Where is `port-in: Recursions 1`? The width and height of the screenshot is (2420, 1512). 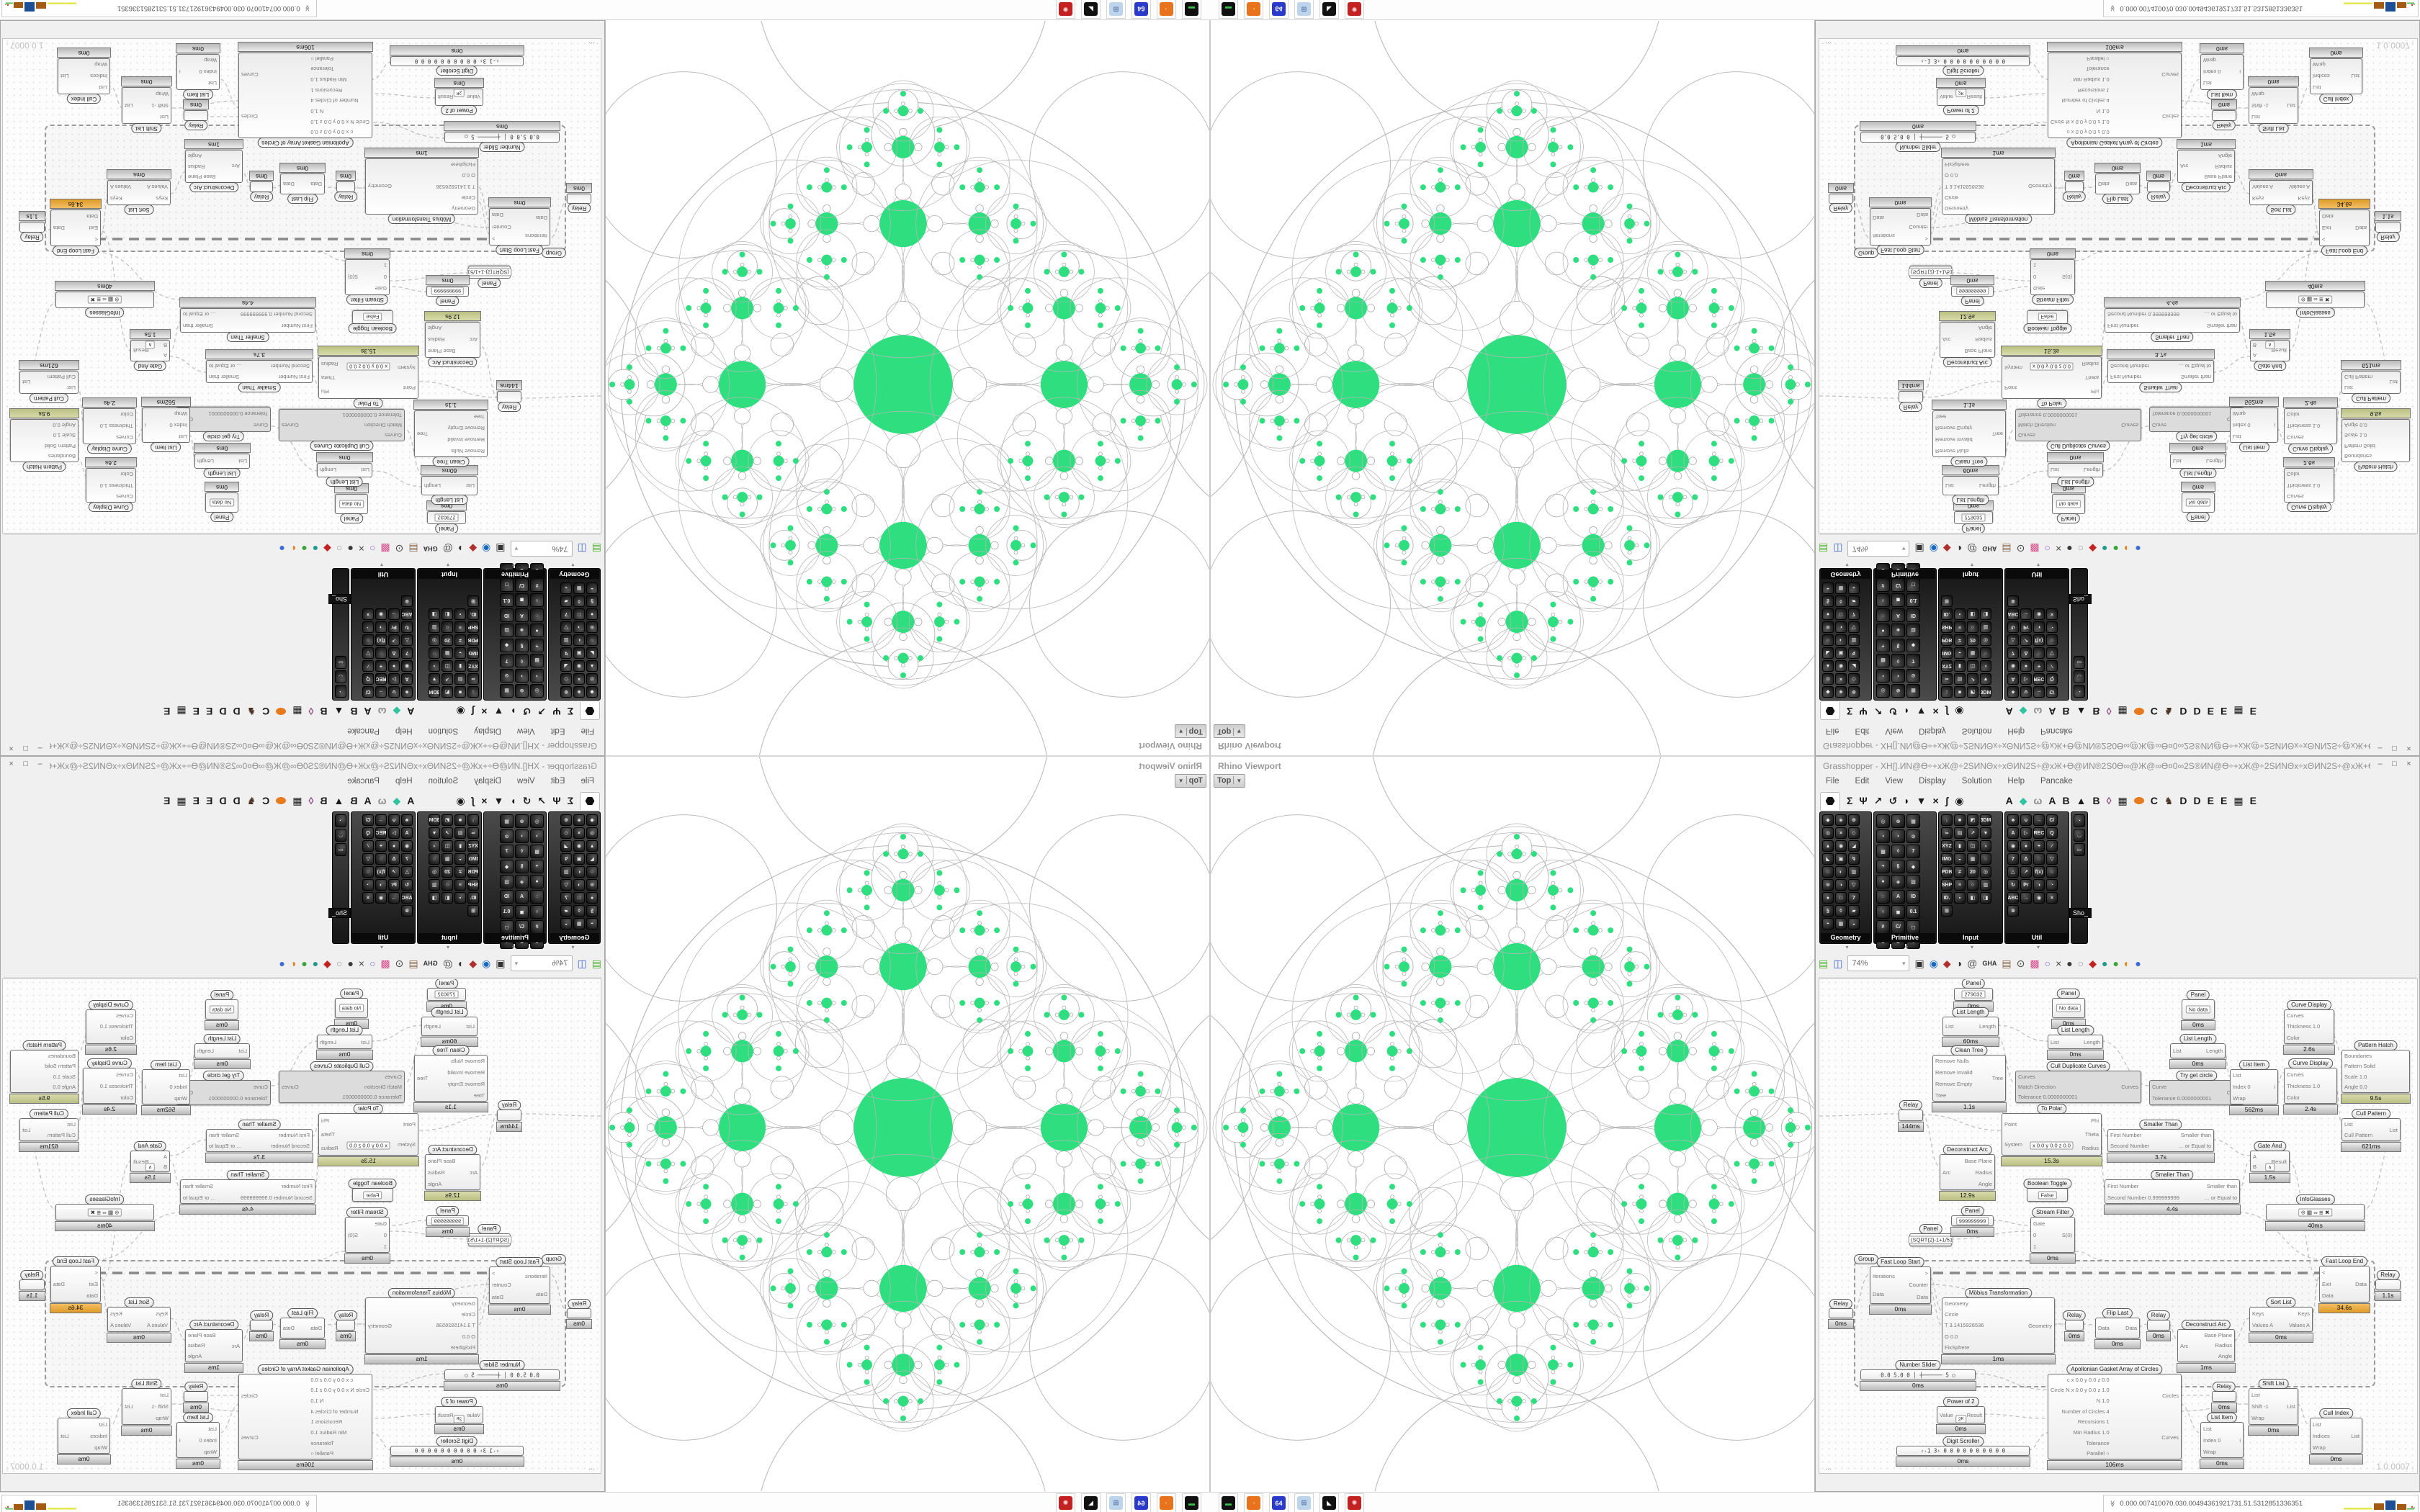 port-in: Recursions 1 is located at coordinates (2093, 90).